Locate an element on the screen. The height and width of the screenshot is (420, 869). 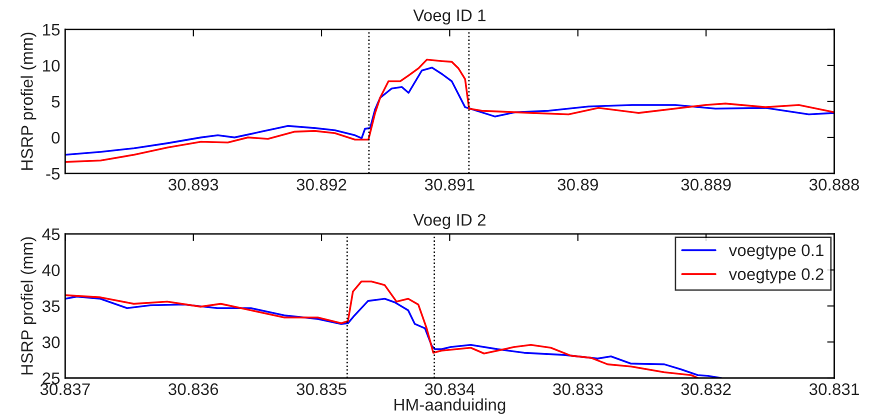
chart-title: Voeg ID 2 is located at coordinates (449, 222).